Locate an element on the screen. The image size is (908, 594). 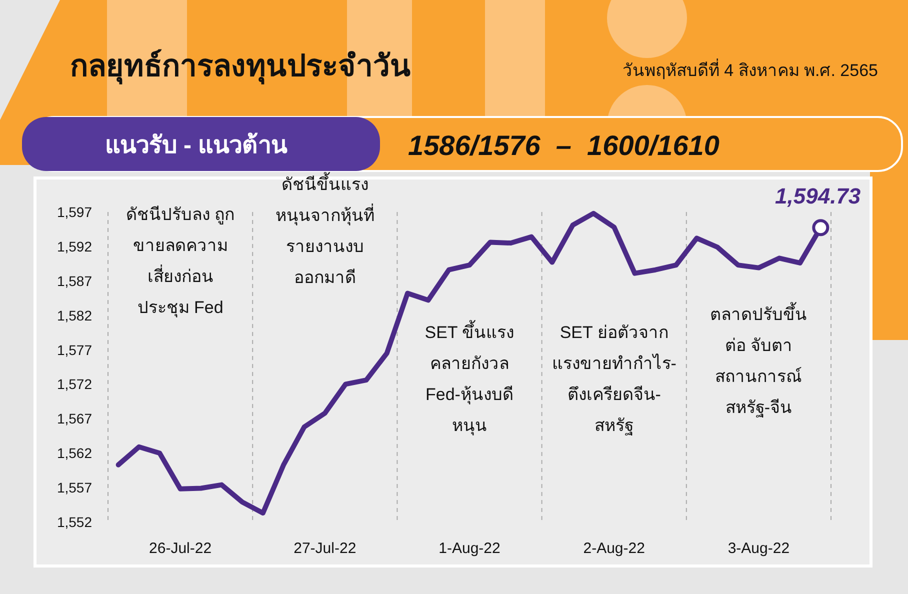
y-tick-label: 1,577 is located at coordinates (74, 350).